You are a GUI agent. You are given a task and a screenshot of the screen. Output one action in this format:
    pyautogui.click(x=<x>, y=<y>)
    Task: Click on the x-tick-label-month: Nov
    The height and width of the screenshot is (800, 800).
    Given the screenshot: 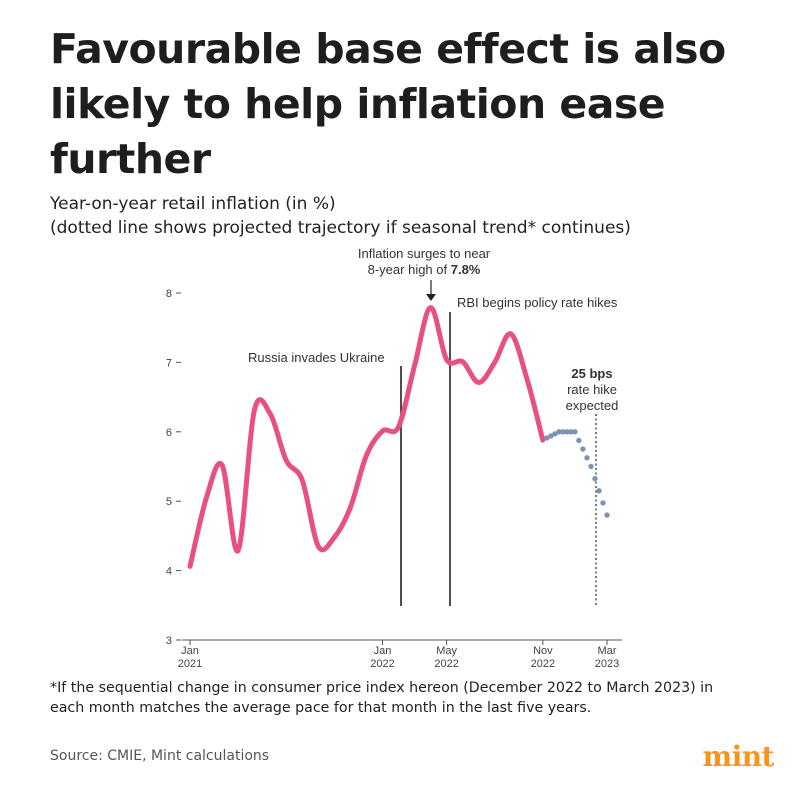 What is the action you would take?
    pyautogui.click(x=543, y=651)
    